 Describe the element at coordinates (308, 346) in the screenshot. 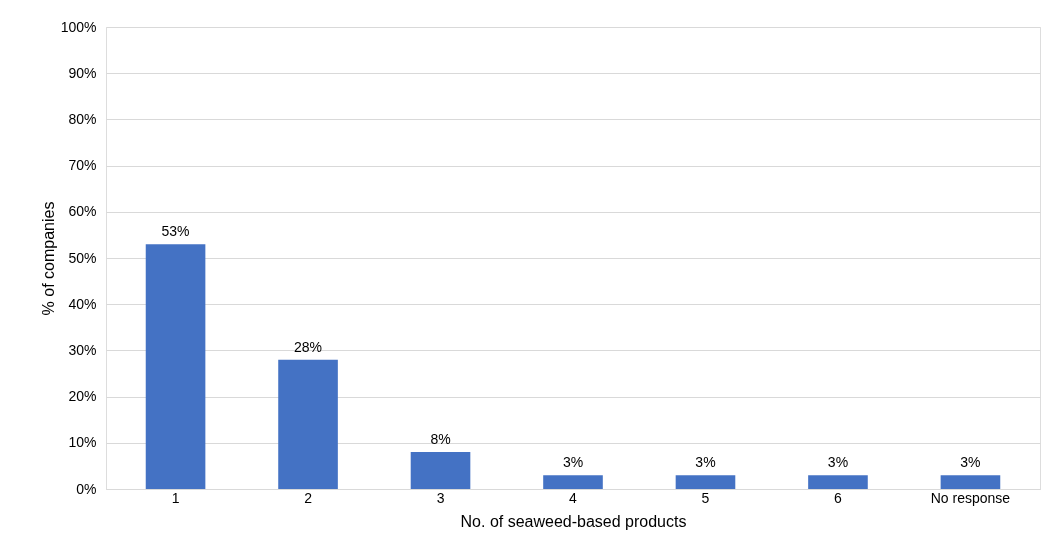

I see `data-label: 28%` at that location.